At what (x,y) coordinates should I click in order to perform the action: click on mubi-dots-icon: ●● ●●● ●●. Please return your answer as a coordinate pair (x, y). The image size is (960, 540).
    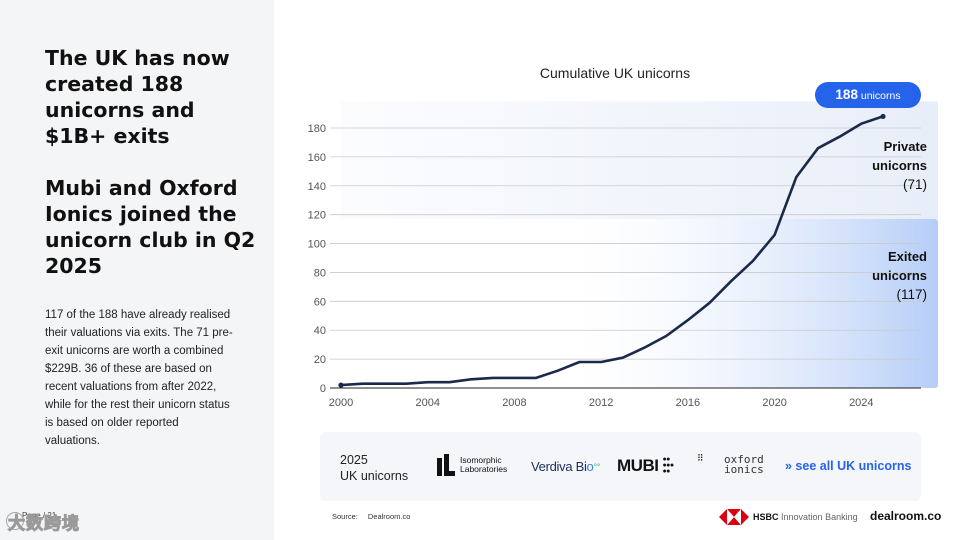
    Looking at the image, I should click on (668, 465).